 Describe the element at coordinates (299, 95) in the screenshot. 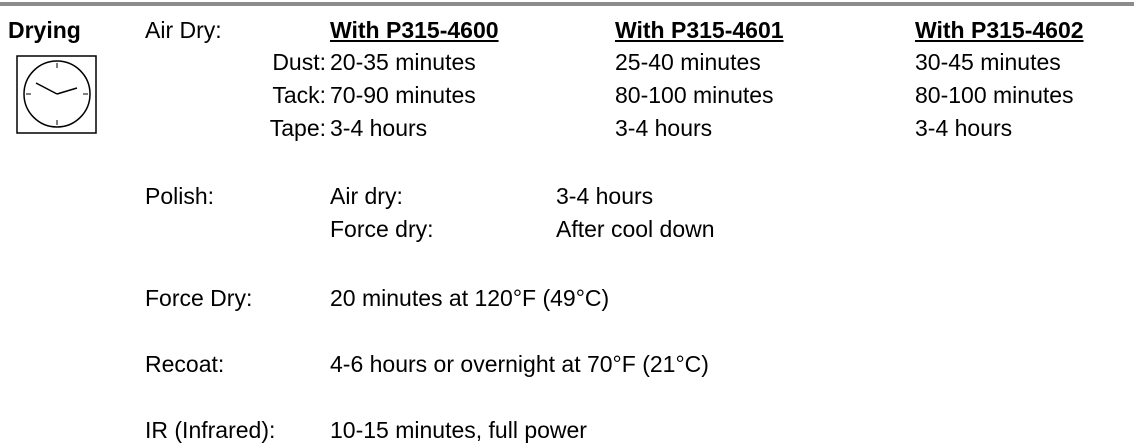

I see `row-label: Tack:` at that location.